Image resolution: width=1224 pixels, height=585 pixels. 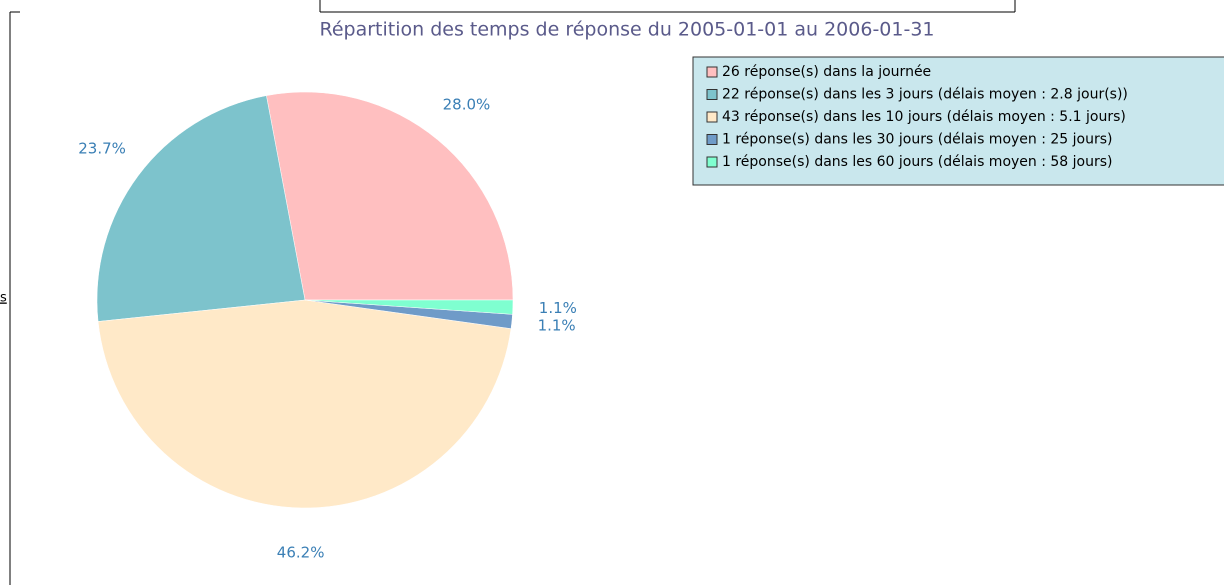 What do you see at coordinates (301, 552) in the screenshot?
I see `data-label: 46.2%` at bounding box center [301, 552].